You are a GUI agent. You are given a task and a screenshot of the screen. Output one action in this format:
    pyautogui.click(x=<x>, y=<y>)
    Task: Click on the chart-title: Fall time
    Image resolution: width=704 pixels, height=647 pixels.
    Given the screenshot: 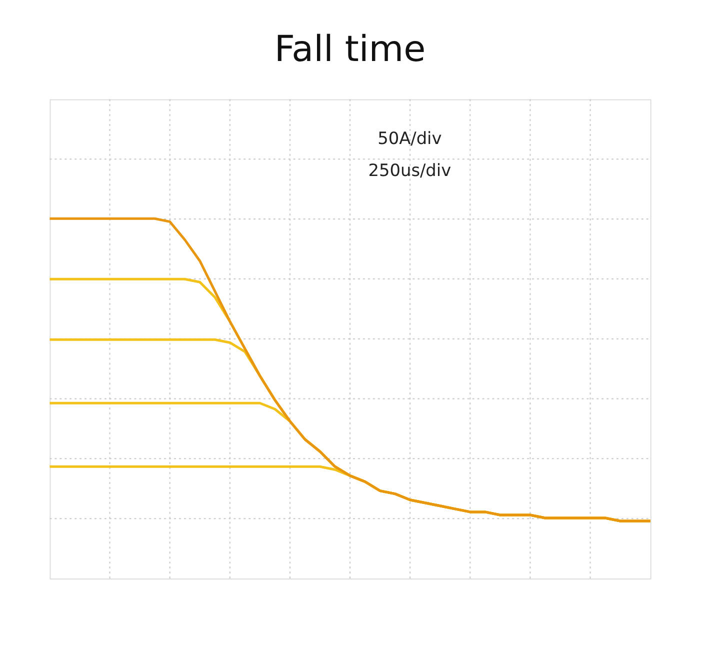 What is the action you would take?
    pyautogui.click(x=350, y=49)
    